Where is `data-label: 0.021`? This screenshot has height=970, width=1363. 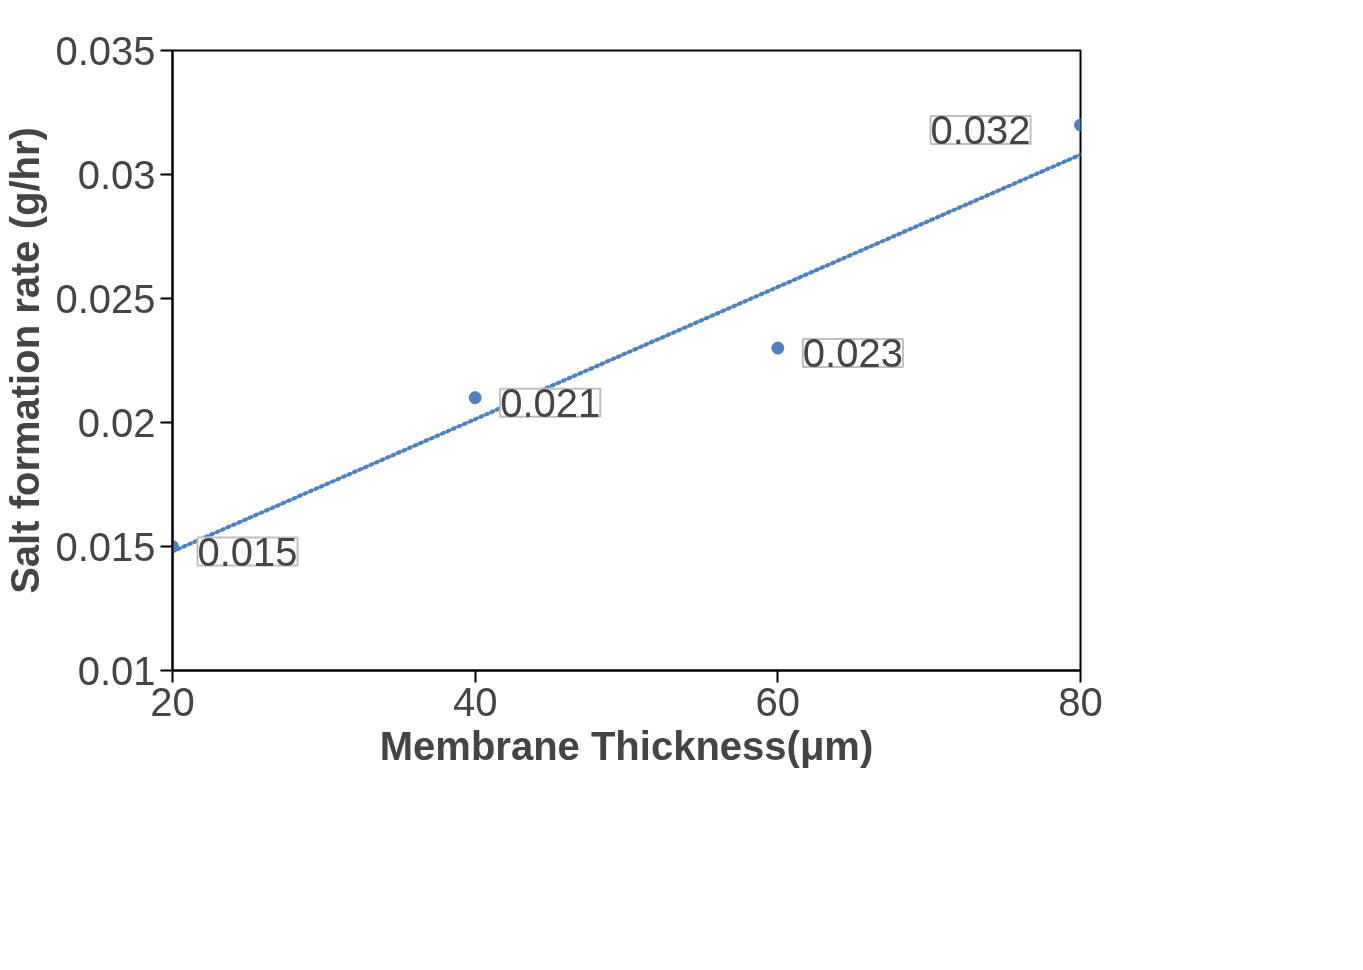
data-label: 0.021 is located at coordinates (550, 402).